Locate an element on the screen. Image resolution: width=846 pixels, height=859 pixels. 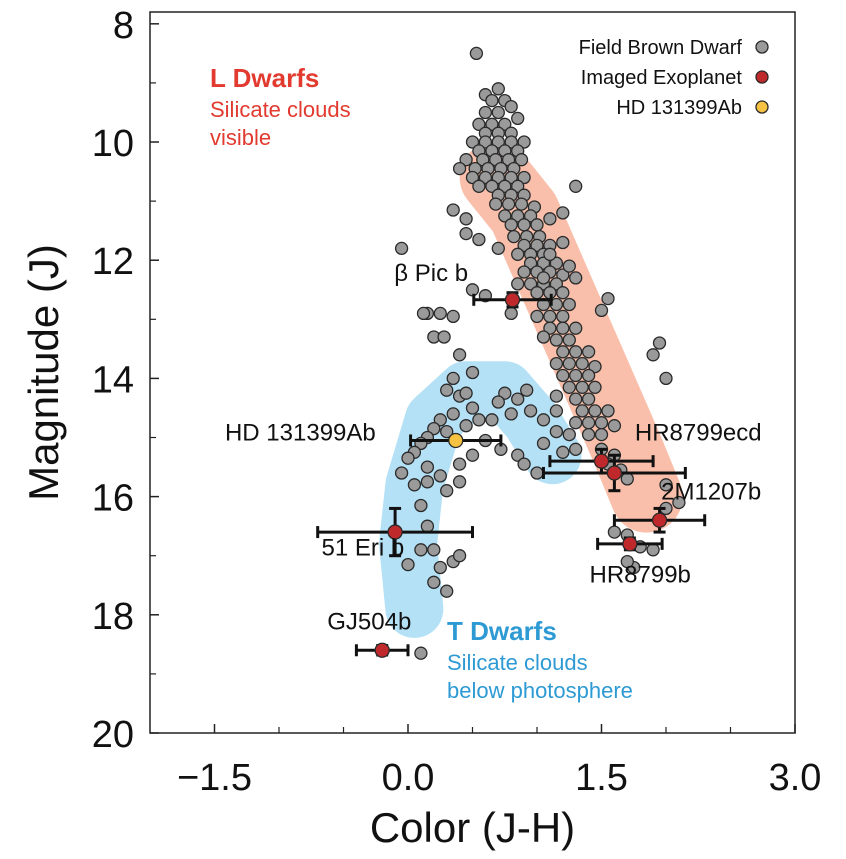
region-label-1: T Dwarfs Silicate clouds below photosphere is located at coordinates (540, 659).